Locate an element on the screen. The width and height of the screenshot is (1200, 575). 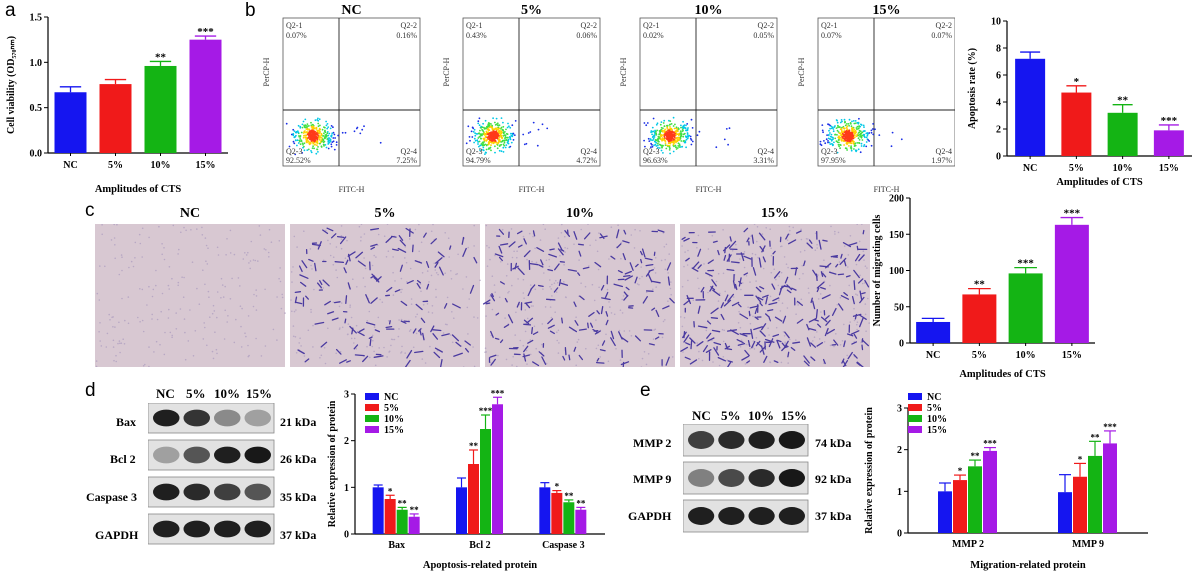
y-tick-label: 4 is located at coordinates (998, 103).